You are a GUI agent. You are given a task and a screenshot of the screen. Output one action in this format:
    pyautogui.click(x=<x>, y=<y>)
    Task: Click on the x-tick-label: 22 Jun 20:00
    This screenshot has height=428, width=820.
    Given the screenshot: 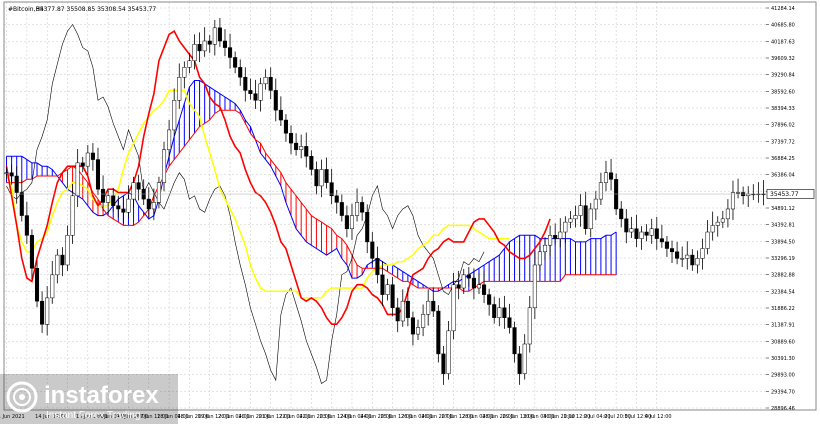 What is the action you would take?
    pyautogui.click(x=315, y=417)
    